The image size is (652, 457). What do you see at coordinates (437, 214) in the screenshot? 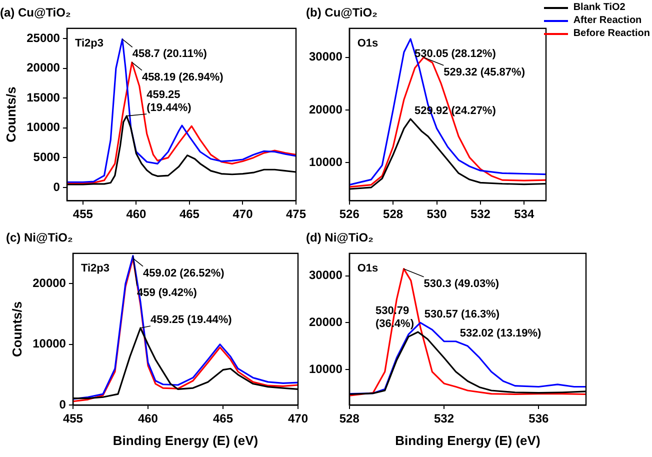
I see `x-tick-label: 530` at bounding box center [437, 214].